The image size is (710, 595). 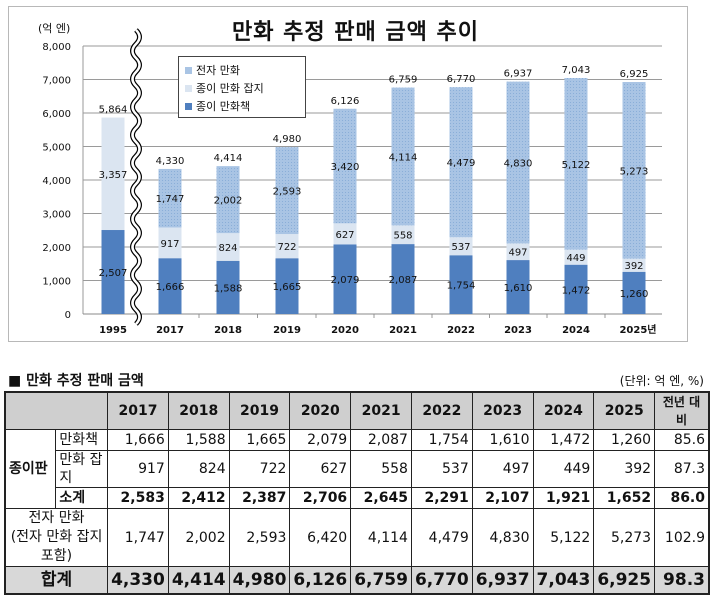 I want to click on cell: 392, so click(x=624, y=469).